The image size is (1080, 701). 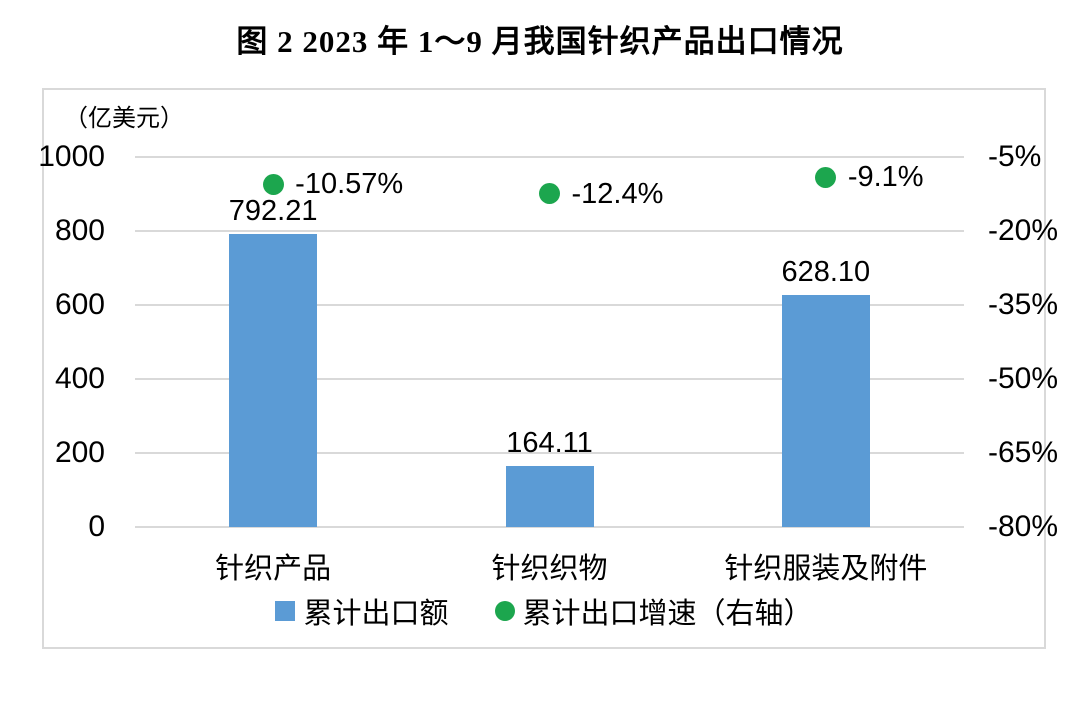 I want to click on category-label: 针织产品, so click(x=273, y=569).